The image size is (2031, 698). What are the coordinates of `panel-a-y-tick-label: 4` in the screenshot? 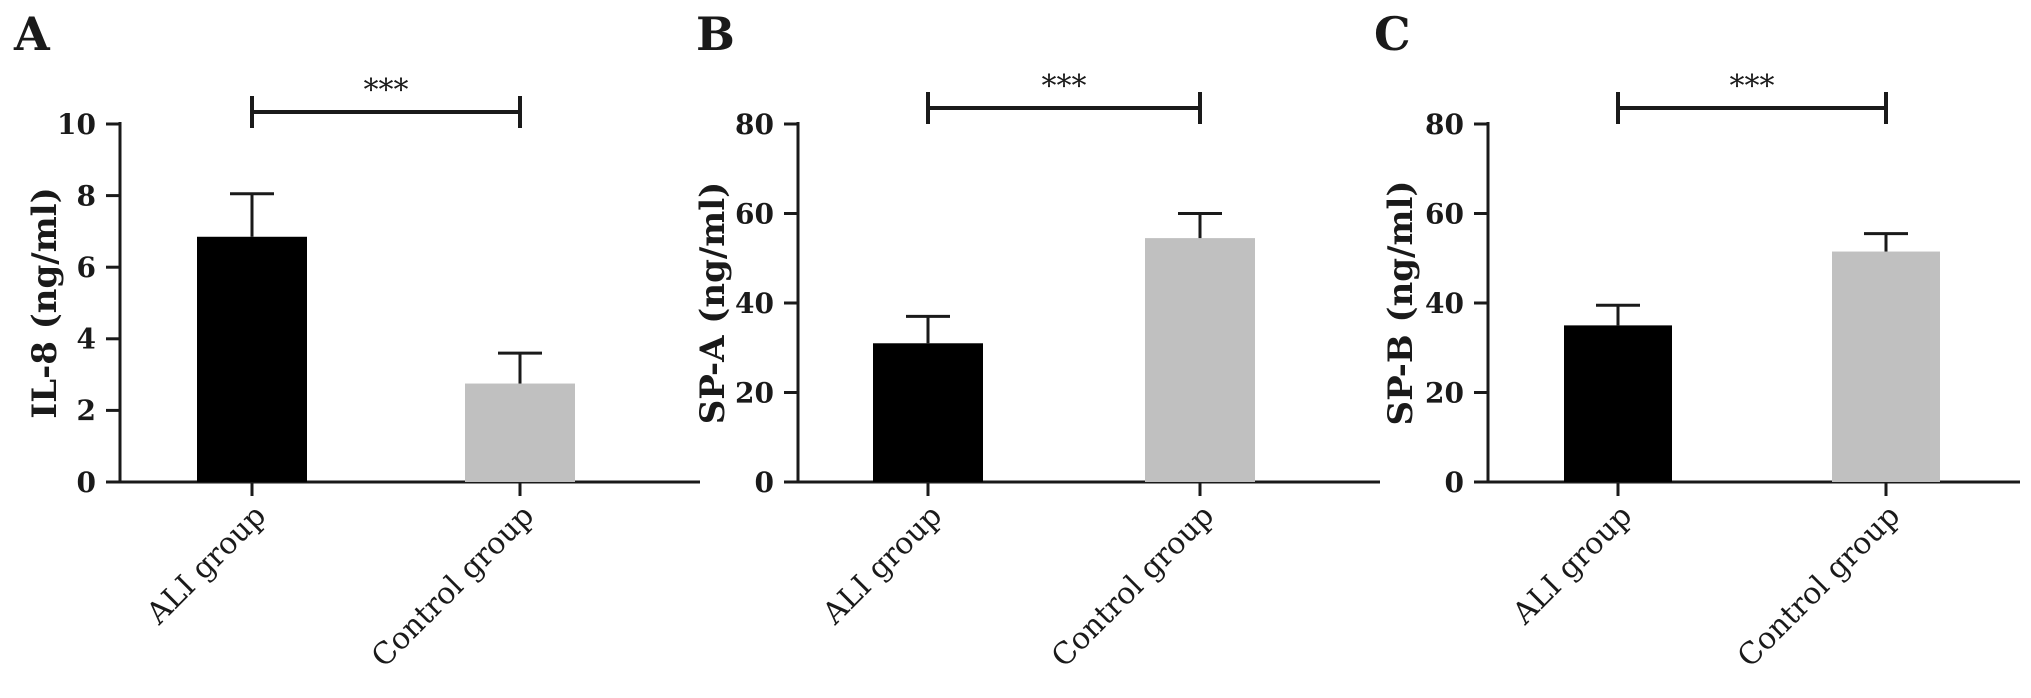 It's located at (86, 339).